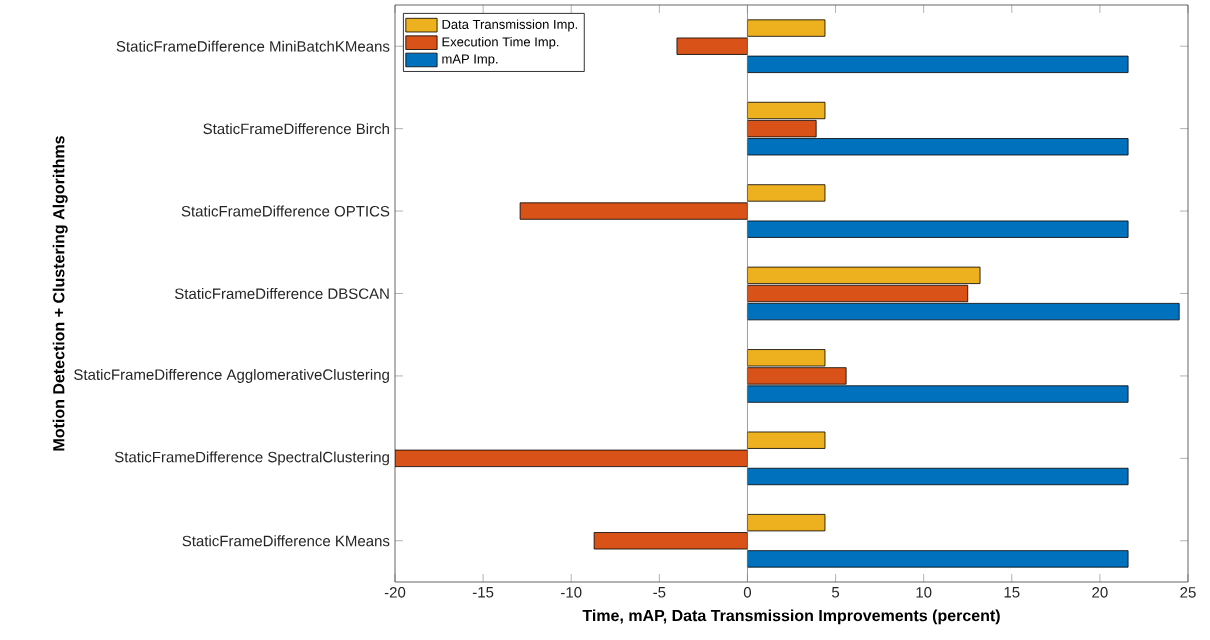  What do you see at coordinates (282, 294) in the screenshot?
I see `y-tick-label: StaticFrameDifference DBSCAN` at bounding box center [282, 294].